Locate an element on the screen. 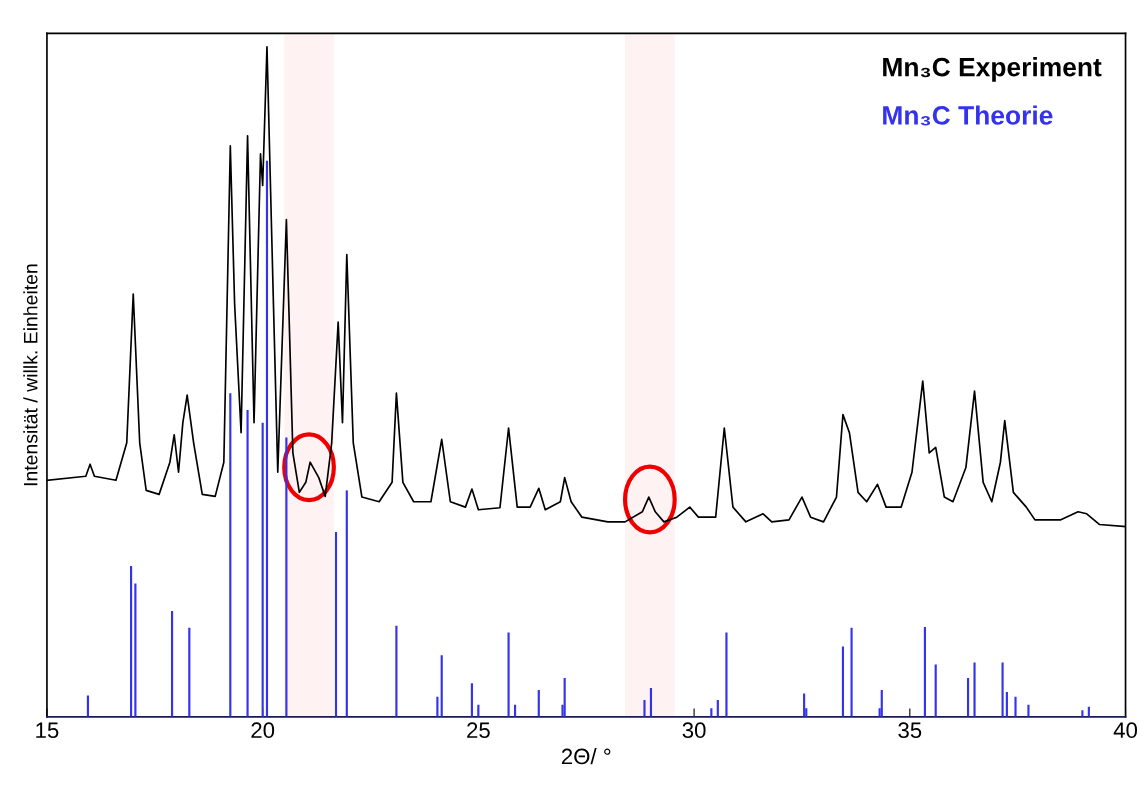 The image size is (1145, 793). x-tick-label: 35 is located at coordinates (910, 730).